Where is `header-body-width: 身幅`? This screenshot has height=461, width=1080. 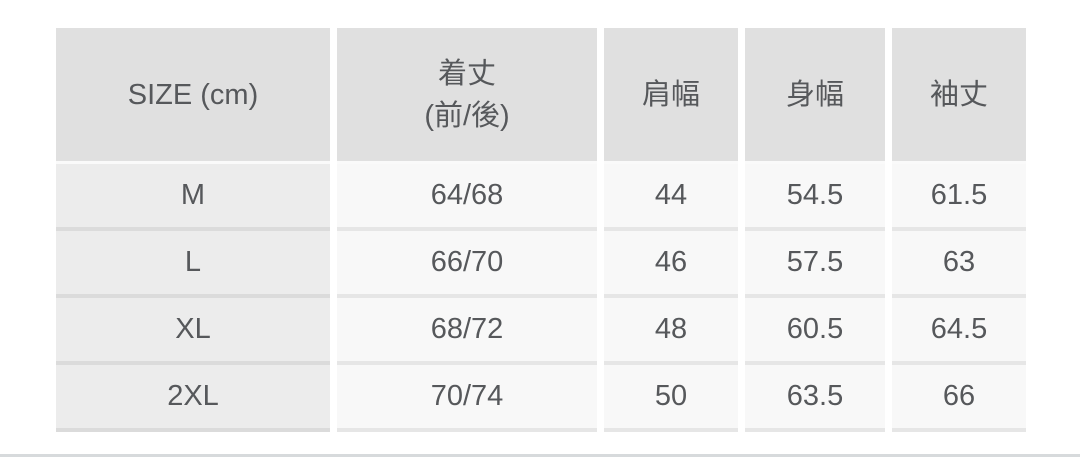 header-body-width: 身幅 is located at coordinates (815, 96).